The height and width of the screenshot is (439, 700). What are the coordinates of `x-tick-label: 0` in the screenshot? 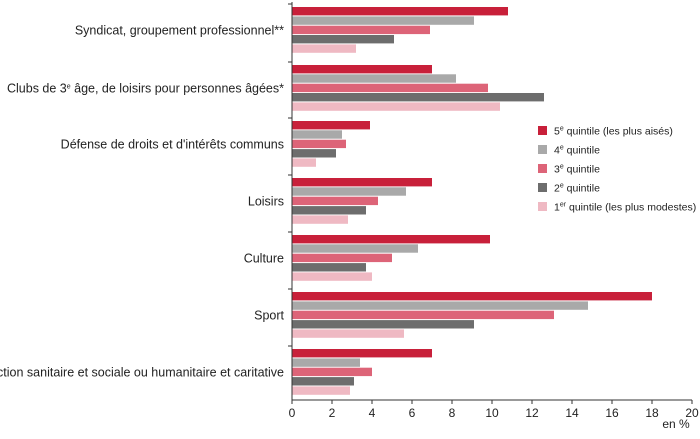 It's located at (292, 413).